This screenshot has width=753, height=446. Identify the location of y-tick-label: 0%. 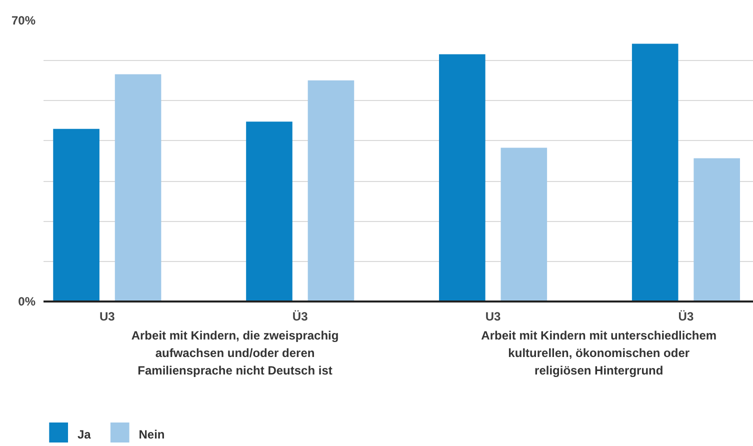
(27, 301).